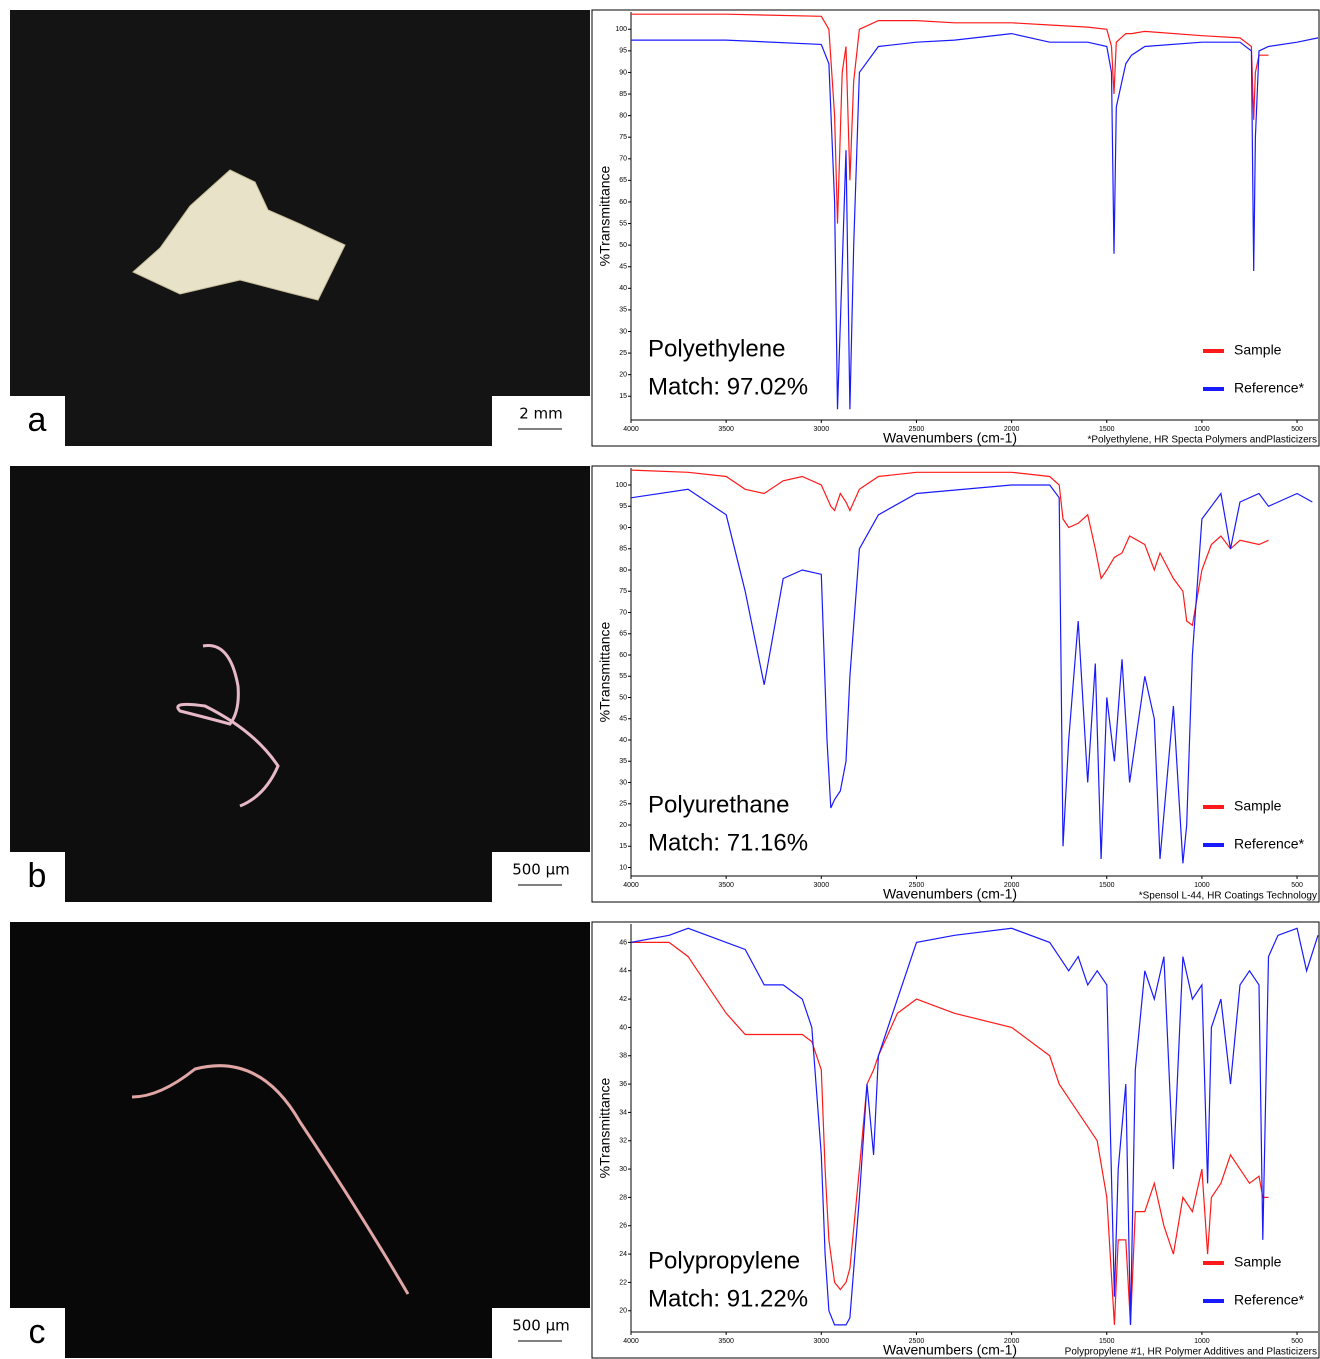 The height and width of the screenshot is (1359, 1320). What do you see at coordinates (623, 634) in the screenshot?
I see `y-tick-label: 65` at bounding box center [623, 634].